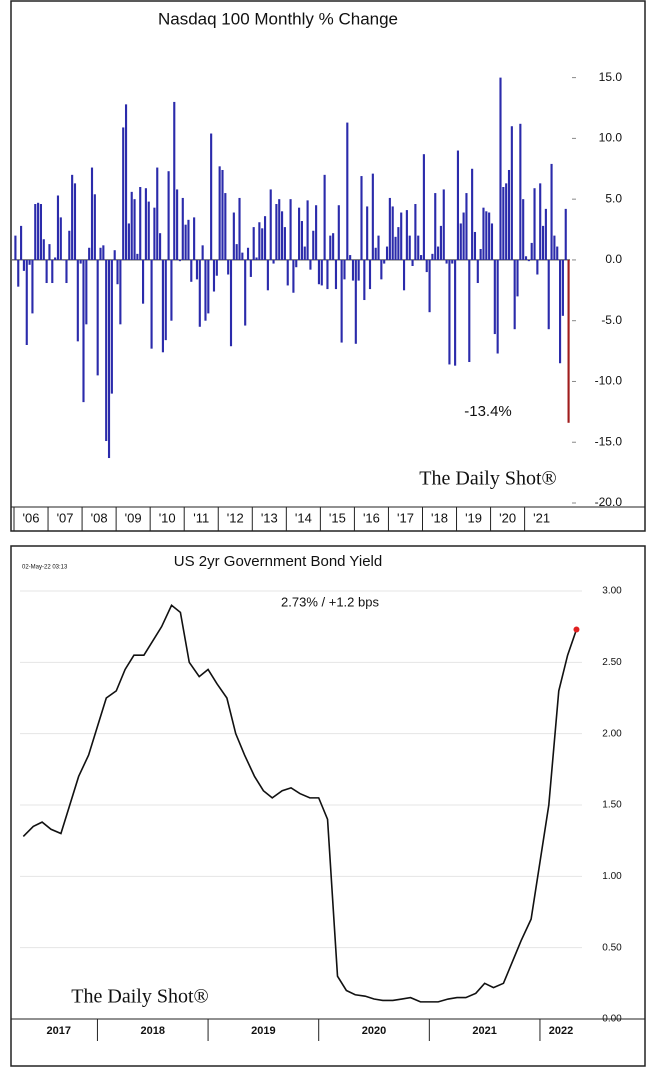  I want to click on x-tick-label: 2022, so click(561, 1031).